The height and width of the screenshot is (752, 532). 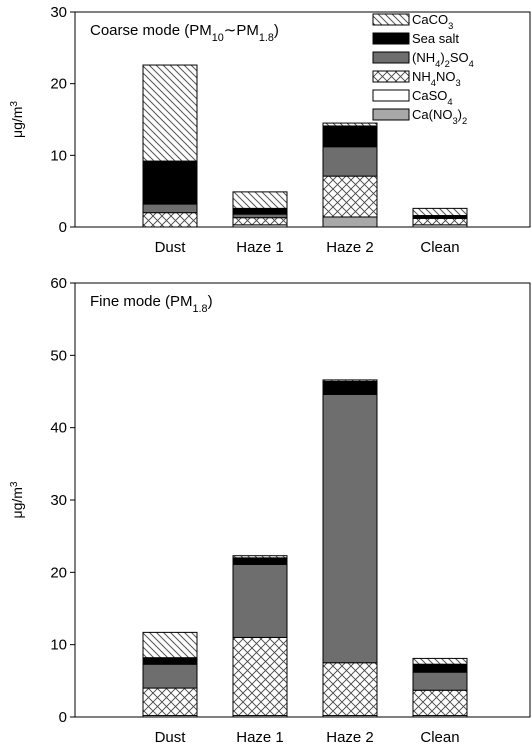 What do you see at coordinates (58, 355) in the screenshot?
I see `y-tick-label: 50` at bounding box center [58, 355].